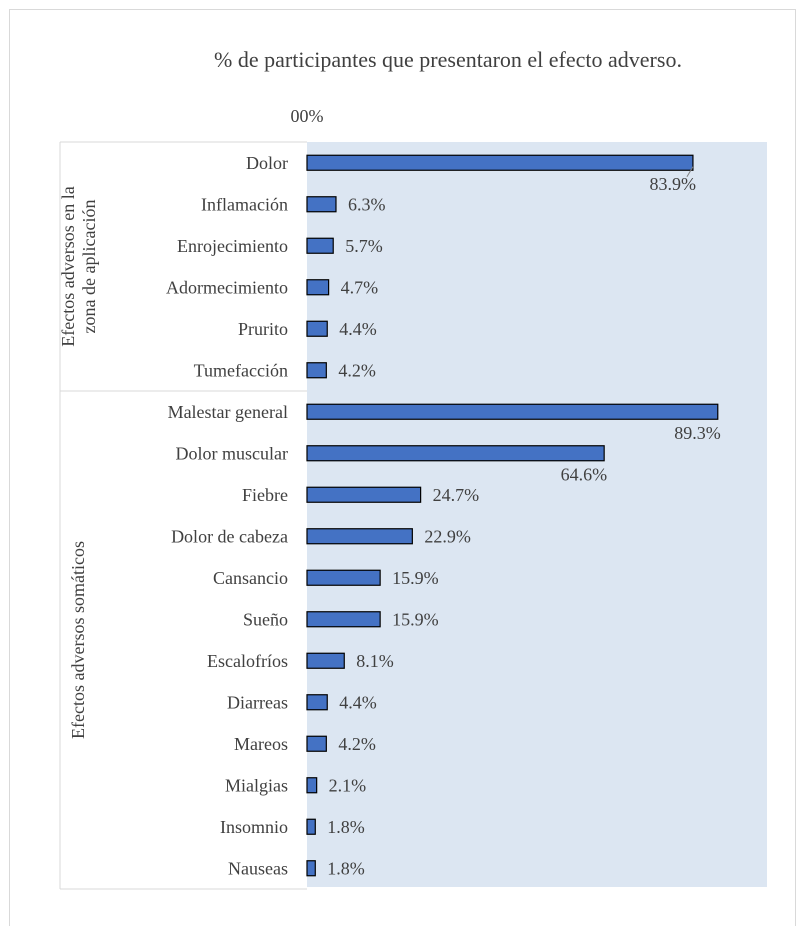  What do you see at coordinates (256, 785) in the screenshot?
I see `category-label: Mialgias` at bounding box center [256, 785].